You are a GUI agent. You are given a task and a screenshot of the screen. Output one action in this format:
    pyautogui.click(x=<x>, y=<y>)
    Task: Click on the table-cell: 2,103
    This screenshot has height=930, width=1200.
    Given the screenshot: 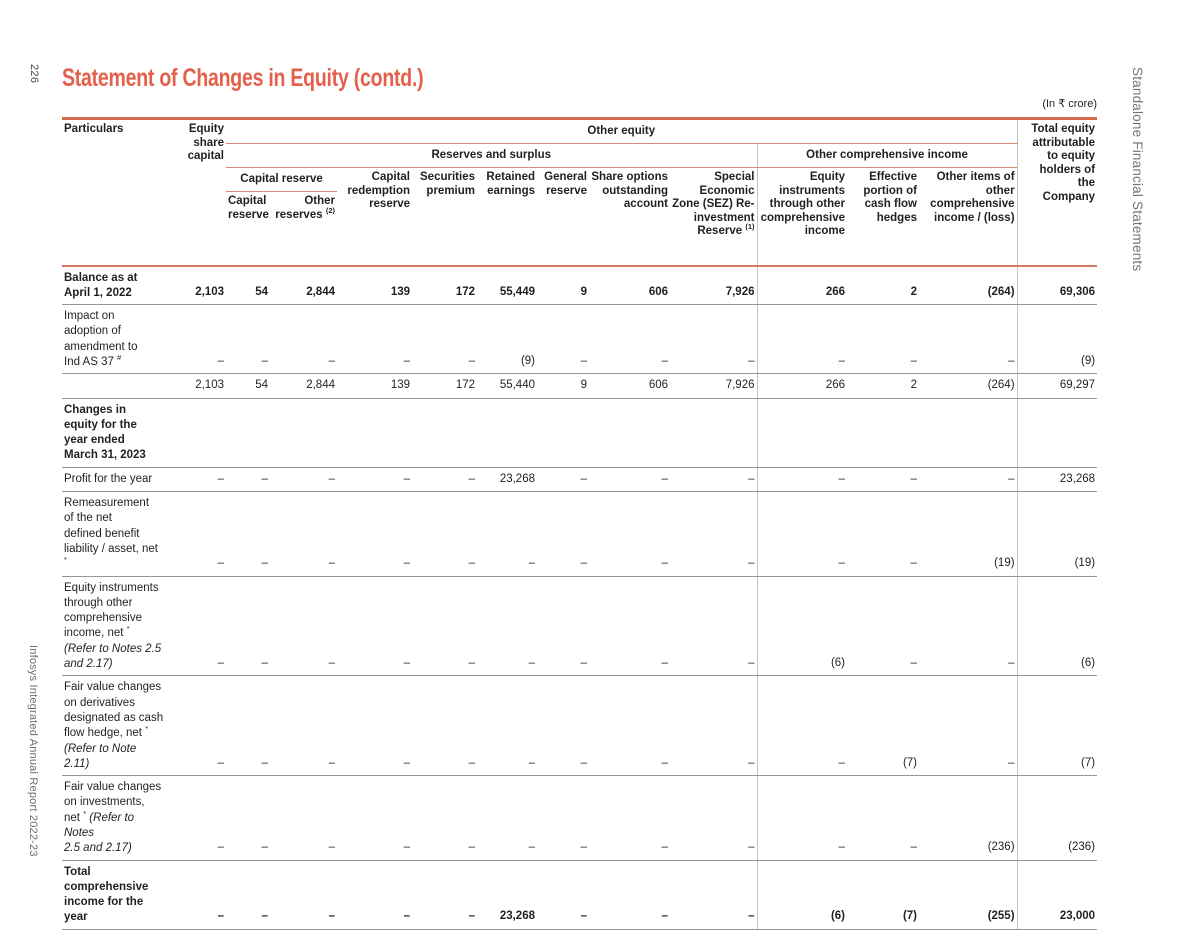 What is the action you would take?
    pyautogui.click(x=197, y=285)
    